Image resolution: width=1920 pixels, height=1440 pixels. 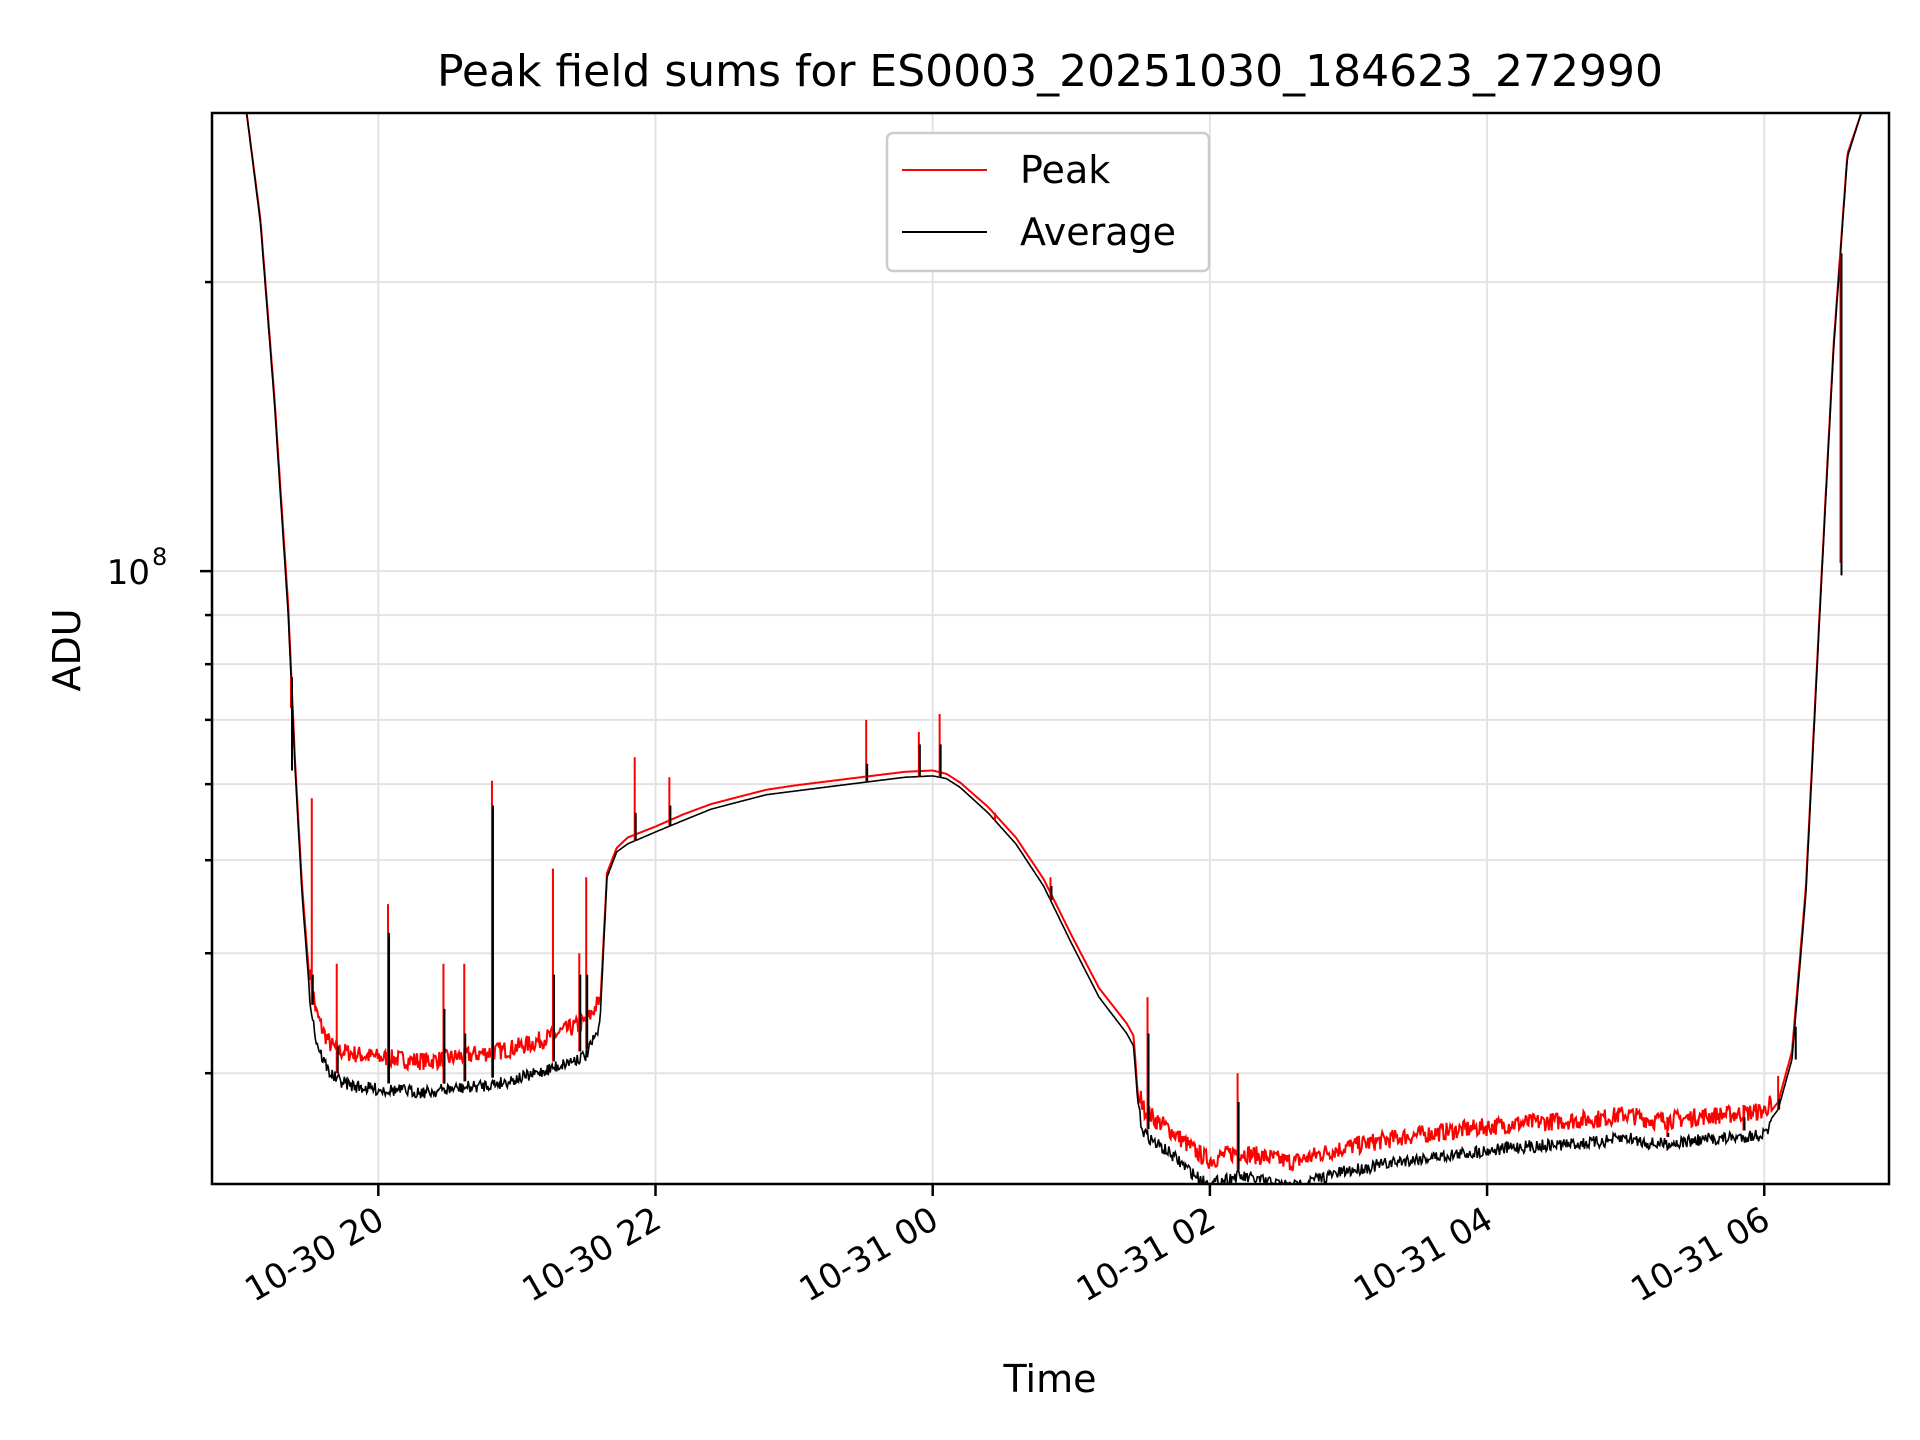 I want to click on legend: Peak Average, so click(x=1048, y=202).